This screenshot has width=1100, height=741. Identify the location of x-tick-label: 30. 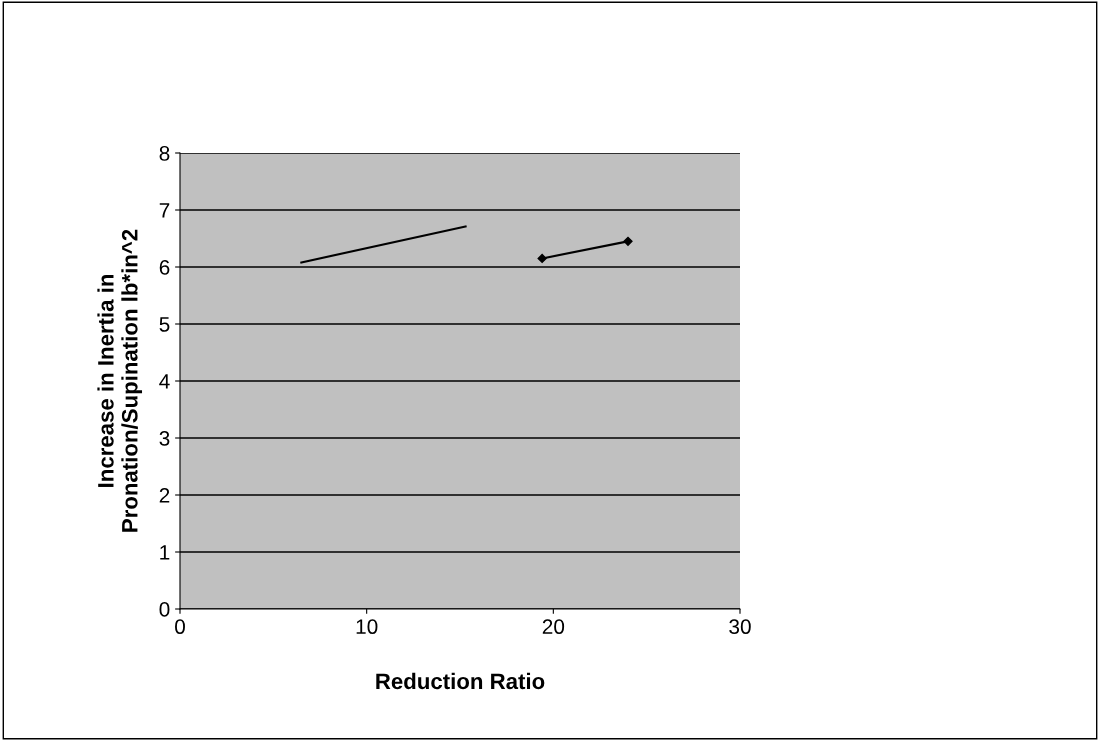
(740, 627).